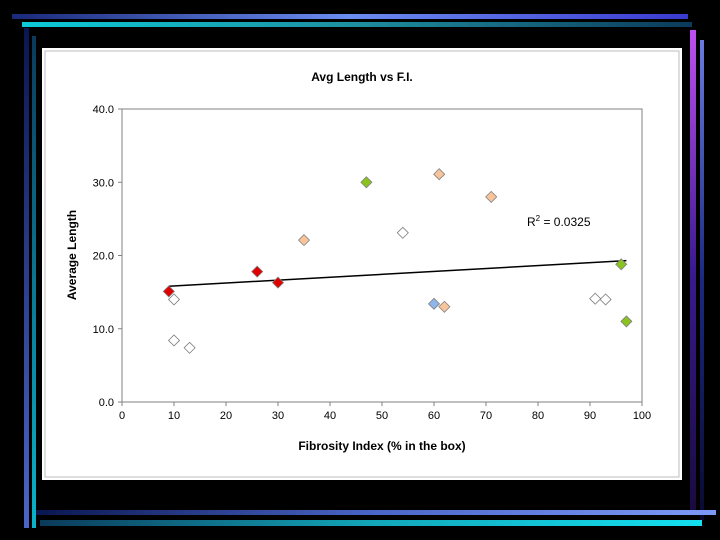  I want to click on right-frame-bar-blue, so click(702, 280).